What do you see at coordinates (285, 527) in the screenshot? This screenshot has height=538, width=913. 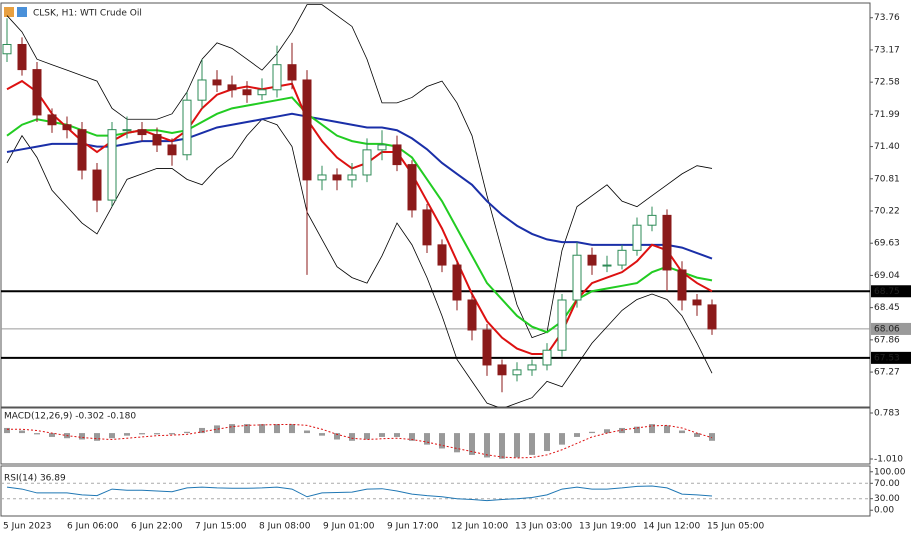 I see `x-tick-label: 8 Jun 08:00` at bounding box center [285, 527].